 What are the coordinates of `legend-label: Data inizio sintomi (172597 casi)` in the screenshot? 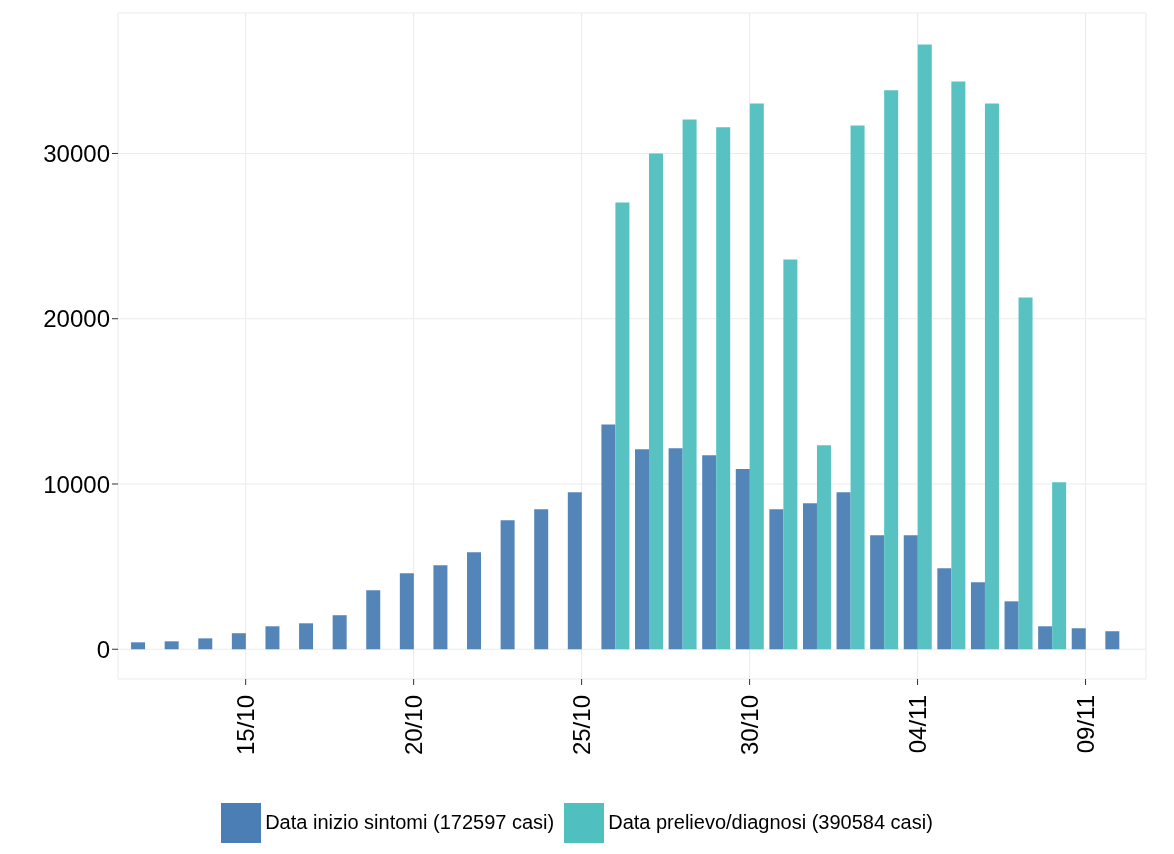 It's located at (410, 822).